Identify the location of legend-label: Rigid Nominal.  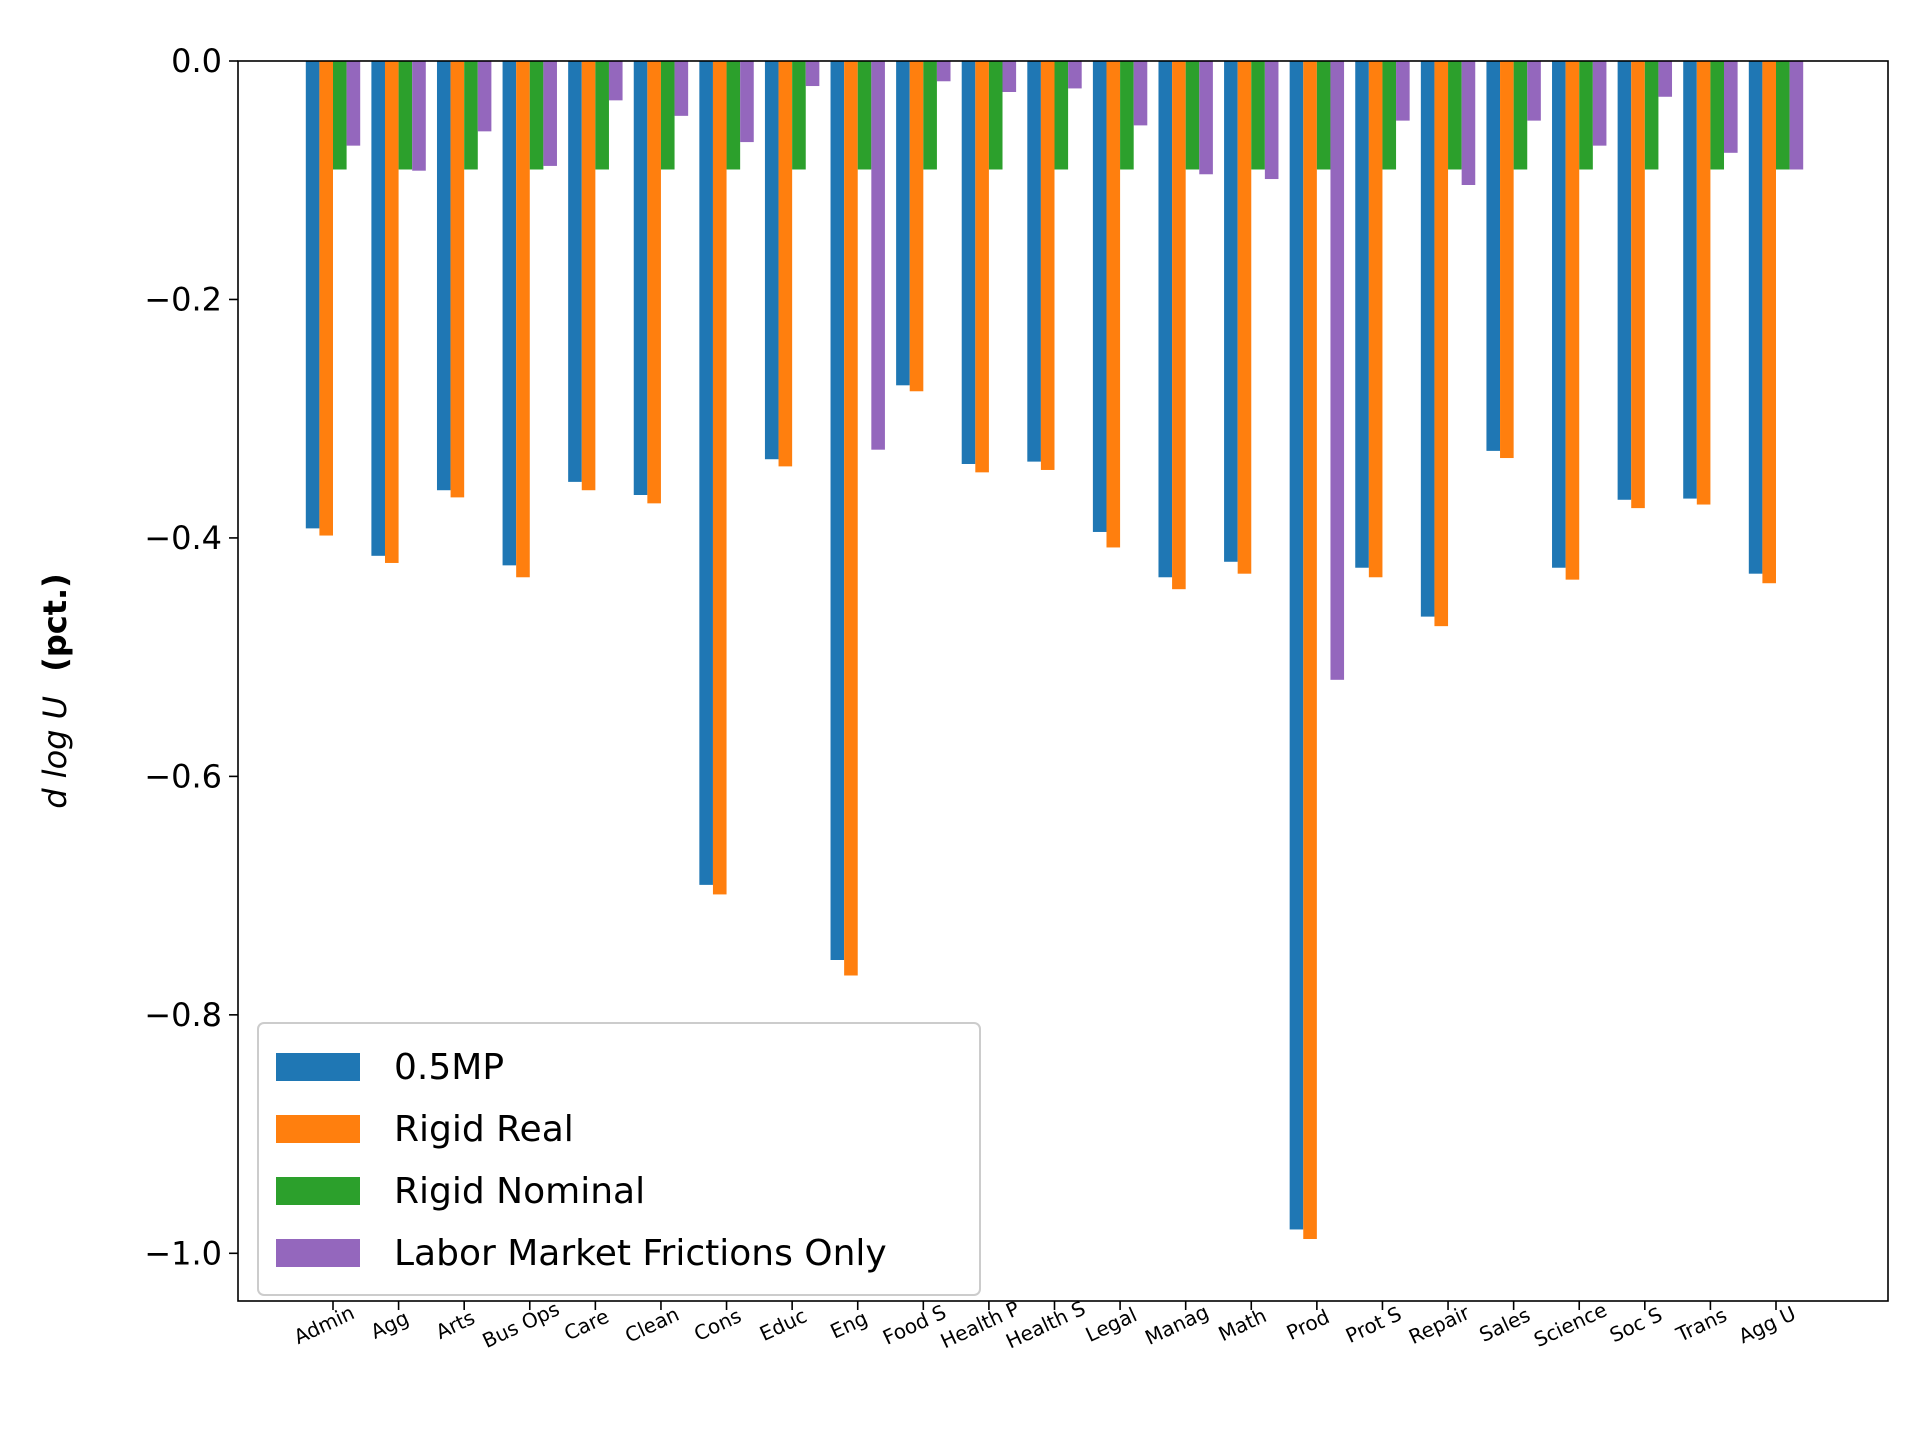
(519, 1191).